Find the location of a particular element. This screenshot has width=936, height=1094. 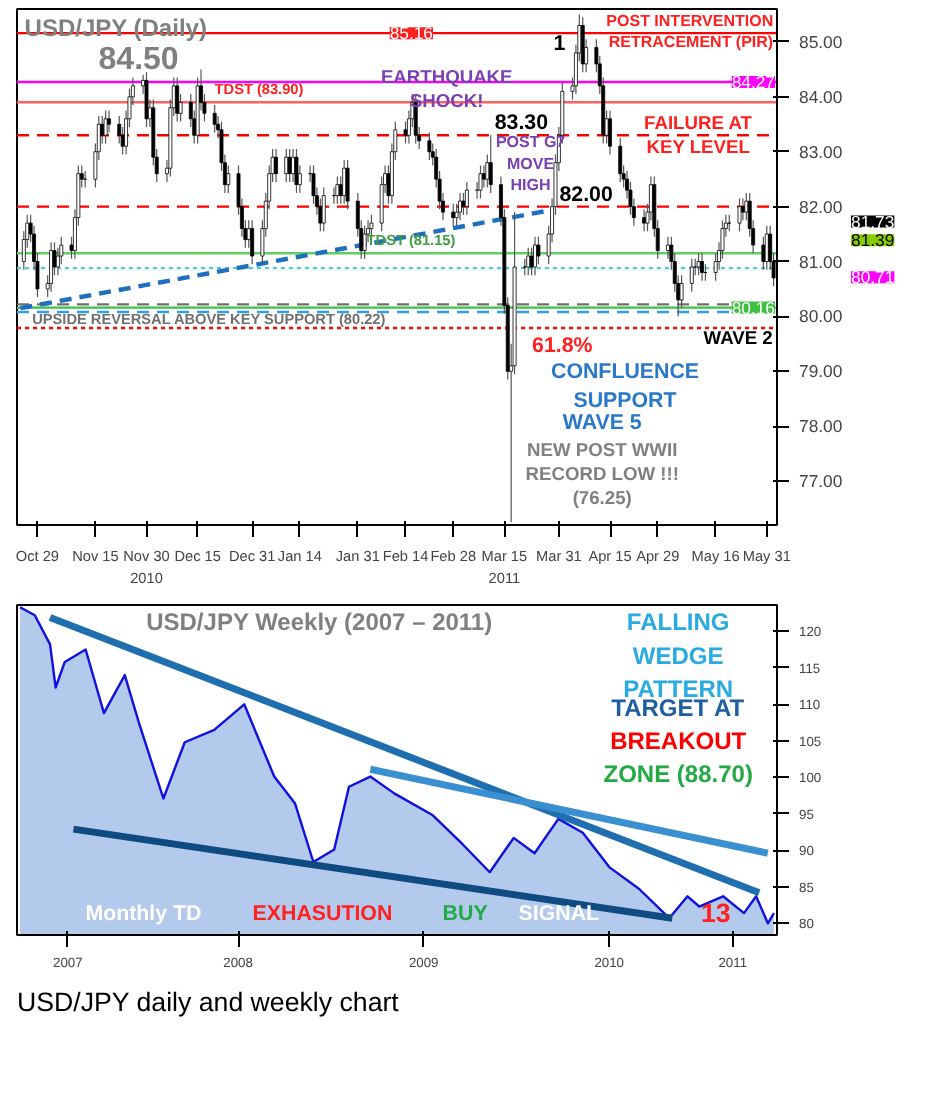

annotation: 83.30 is located at coordinates (521, 123).